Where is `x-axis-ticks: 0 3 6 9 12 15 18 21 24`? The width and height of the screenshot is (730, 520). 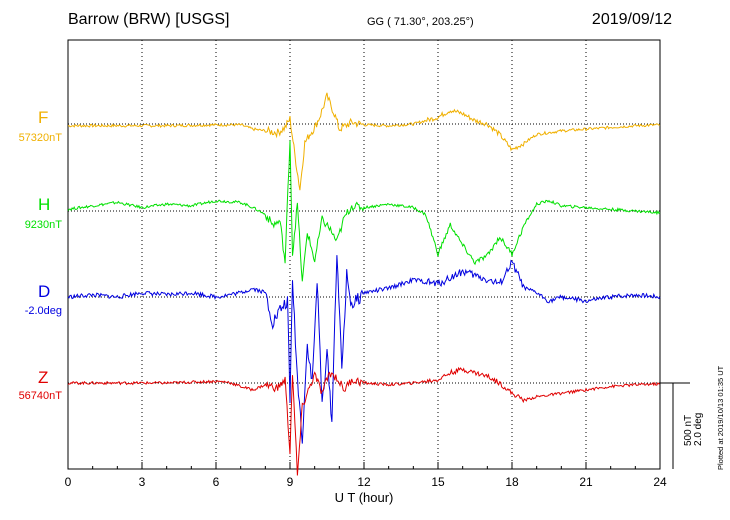 x-axis-ticks: 0 3 6 9 12 15 18 21 24 is located at coordinates (366, 475).